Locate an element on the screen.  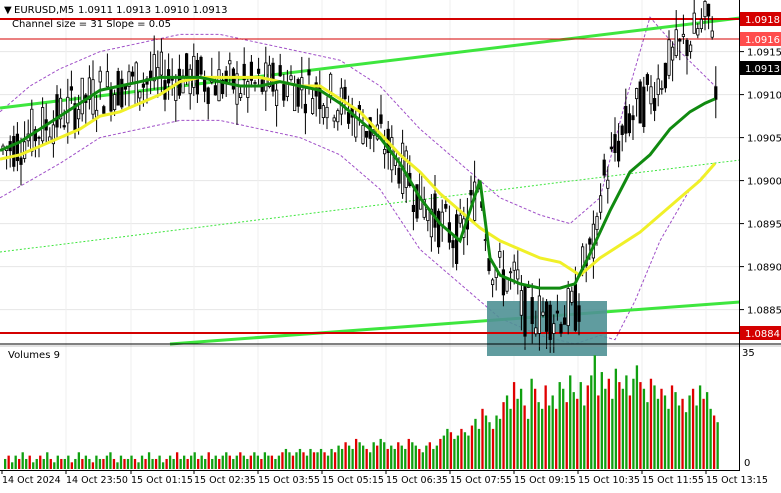
channel-lower-line is located at coordinates (455, 323).